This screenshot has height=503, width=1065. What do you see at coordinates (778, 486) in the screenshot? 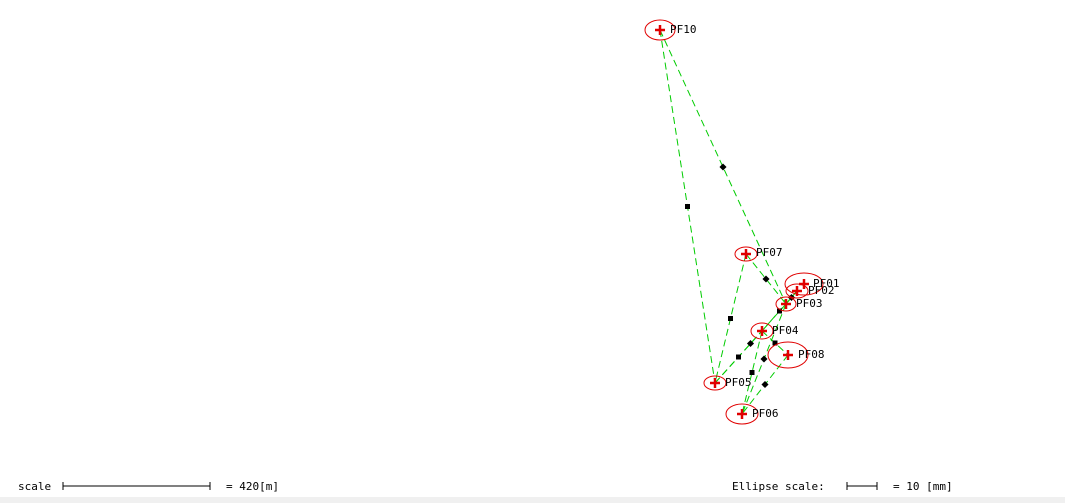
I see `ellipse-scale-label: Ellipse scale:` at bounding box center [778, 486].